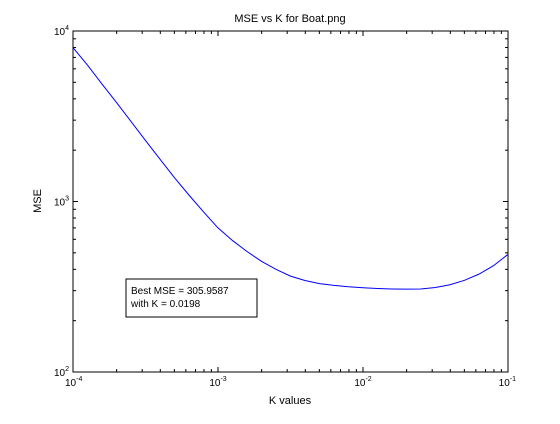  Describe the element at coordinates (73, 382) in the screenshot. I see `x-tick-label: 10⁻⁴` at that location.